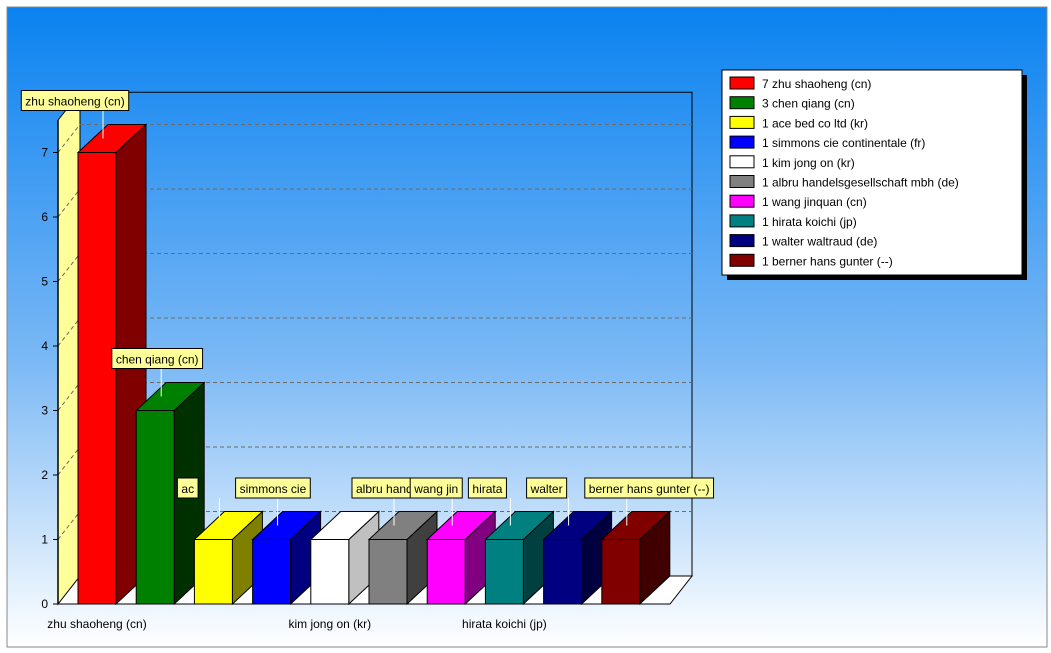  Describe the element at coordinates (44, 540) in the screenshot. I see `y-tick-label: 1` at that location.